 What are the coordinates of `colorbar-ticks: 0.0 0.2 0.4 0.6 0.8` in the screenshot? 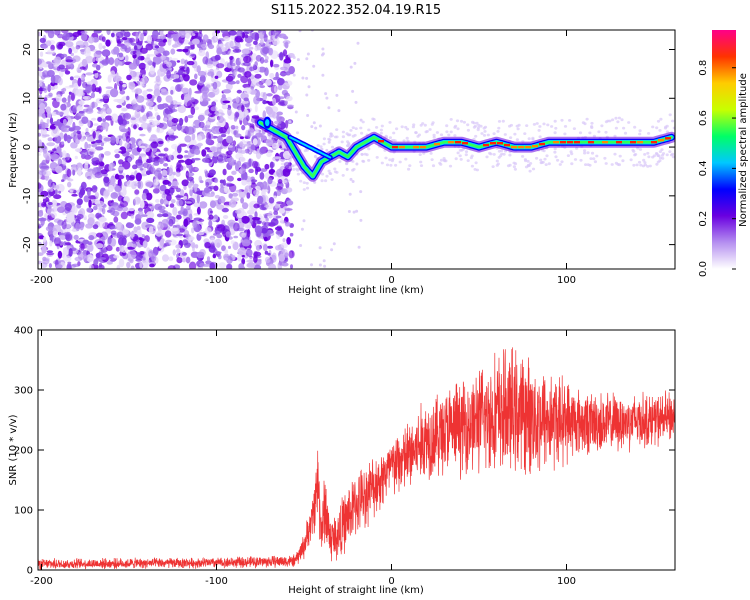 It's located at (717, 168).